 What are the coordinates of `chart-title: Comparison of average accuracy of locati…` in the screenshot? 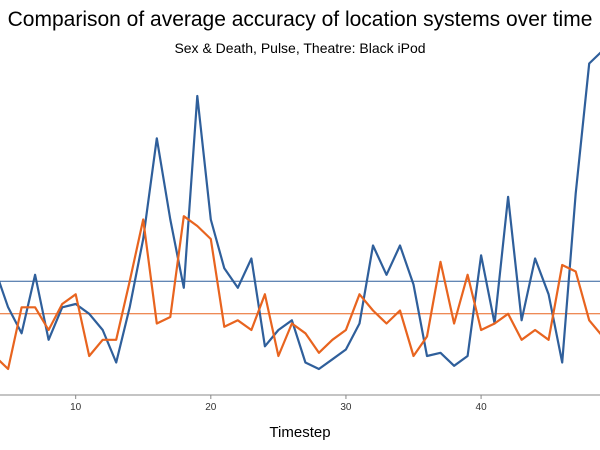 It's located at (300, 19).